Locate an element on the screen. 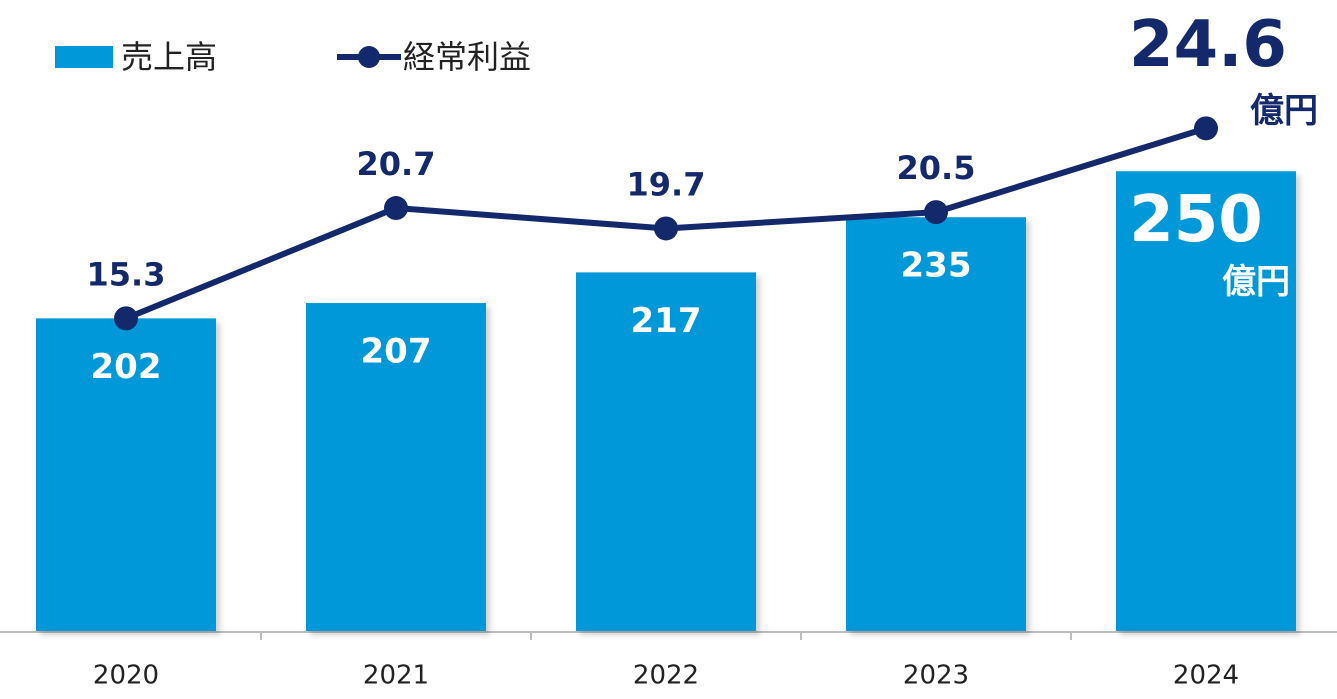 The image size is (1337, 699). x-tick-label: 2024 is located at coordinates (1206, 676).